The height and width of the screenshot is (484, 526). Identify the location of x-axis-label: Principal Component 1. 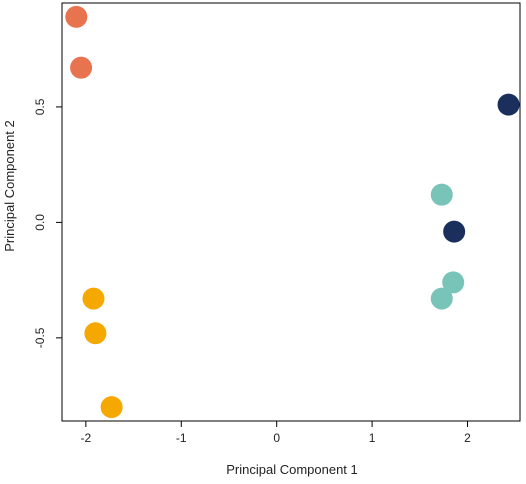
(292, 469).